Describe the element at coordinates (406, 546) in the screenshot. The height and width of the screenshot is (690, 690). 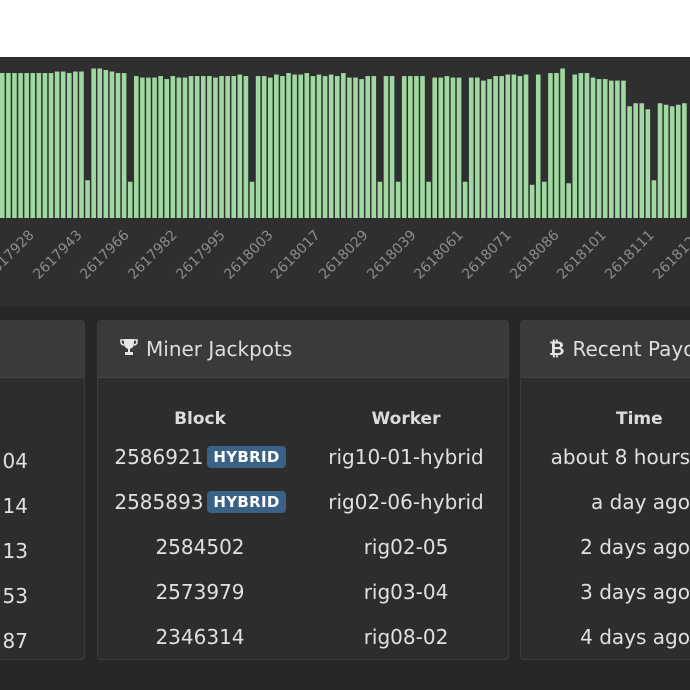
I see `worker-cell: rig02-05` at that location.